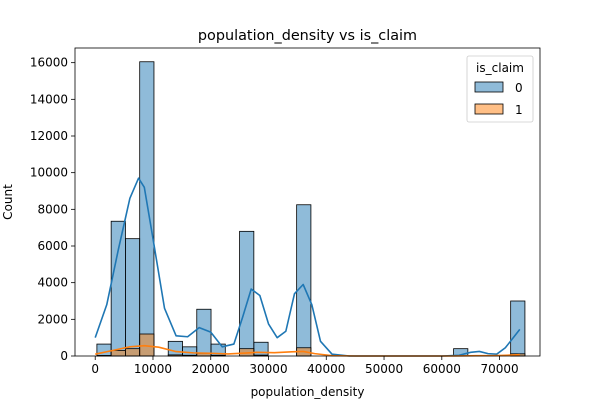 This screenshot has width=600, height=400. I want to click on x-tick-label: 30000, so click(268, 369).